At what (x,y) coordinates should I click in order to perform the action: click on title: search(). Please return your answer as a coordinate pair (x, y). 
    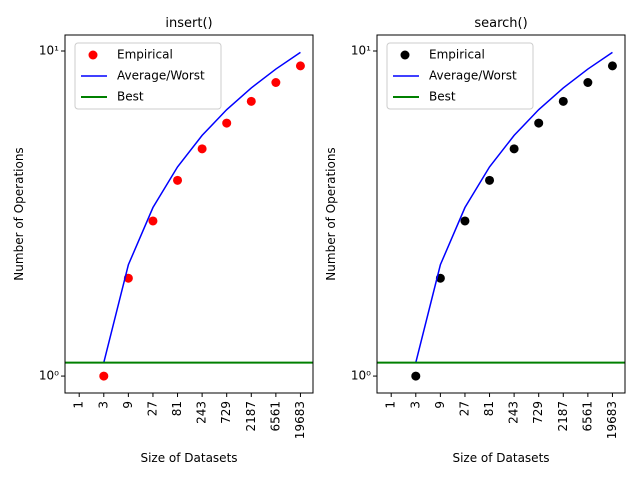
    Looking at the image, I should click on (500, 23).